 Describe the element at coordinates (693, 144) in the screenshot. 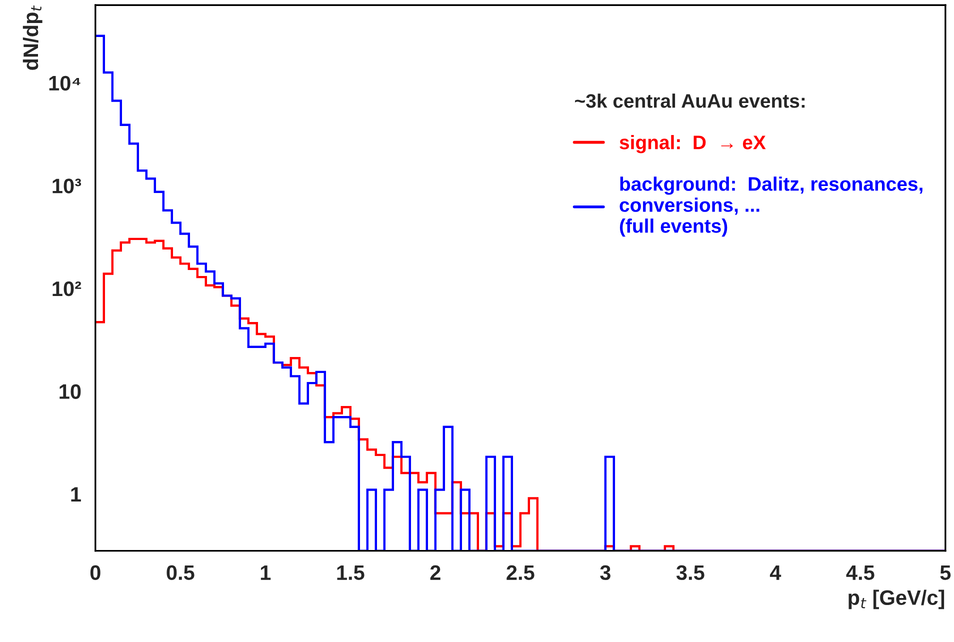

I see `legend-label: signal: D → eX` at that location.